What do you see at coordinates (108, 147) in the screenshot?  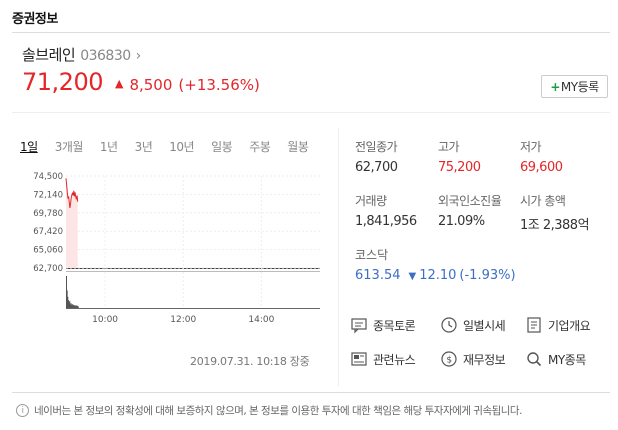 I see `tab-1y: 1년` at bounding box center [108, 147].